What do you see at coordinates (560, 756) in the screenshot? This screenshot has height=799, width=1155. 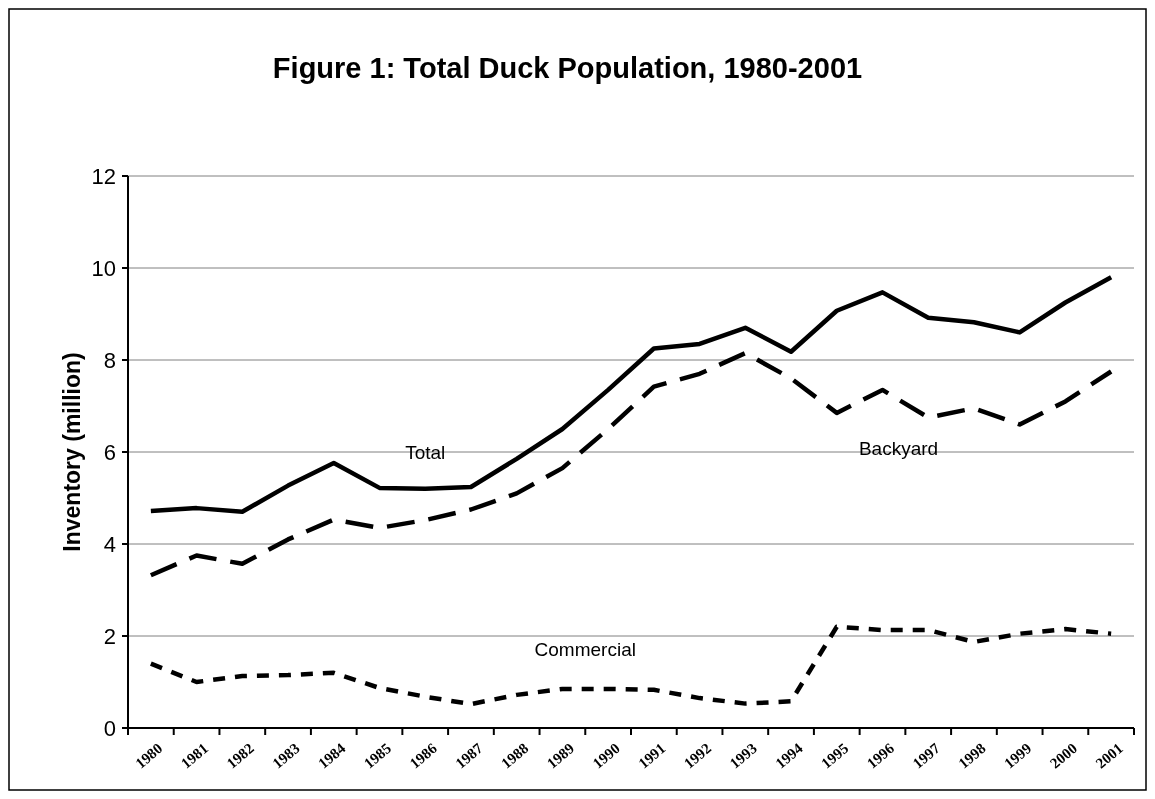 I see `x-tick-label: 1989` at bounding box center [560, 756].